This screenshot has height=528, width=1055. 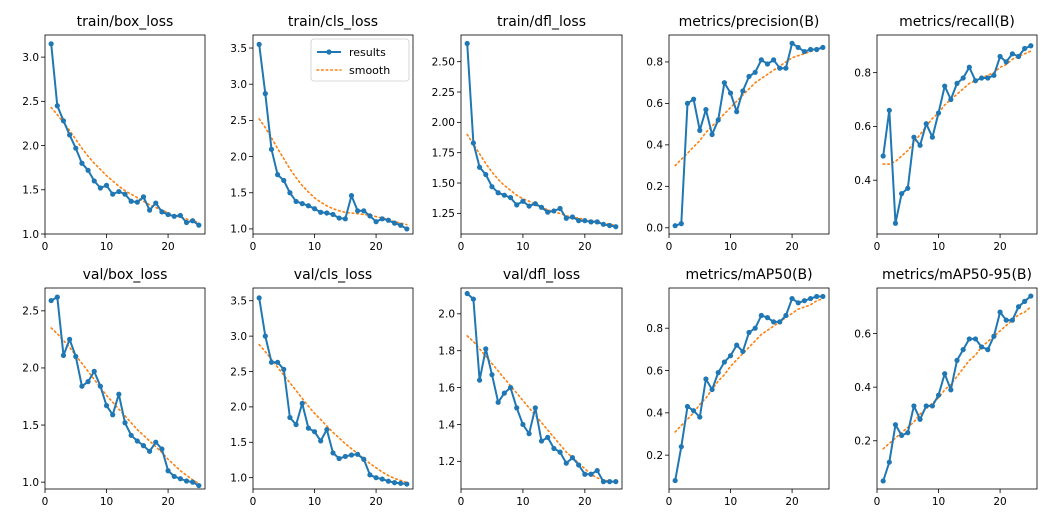 I want to click on y-tick-label: 3.0, so click(x=238, y=85).